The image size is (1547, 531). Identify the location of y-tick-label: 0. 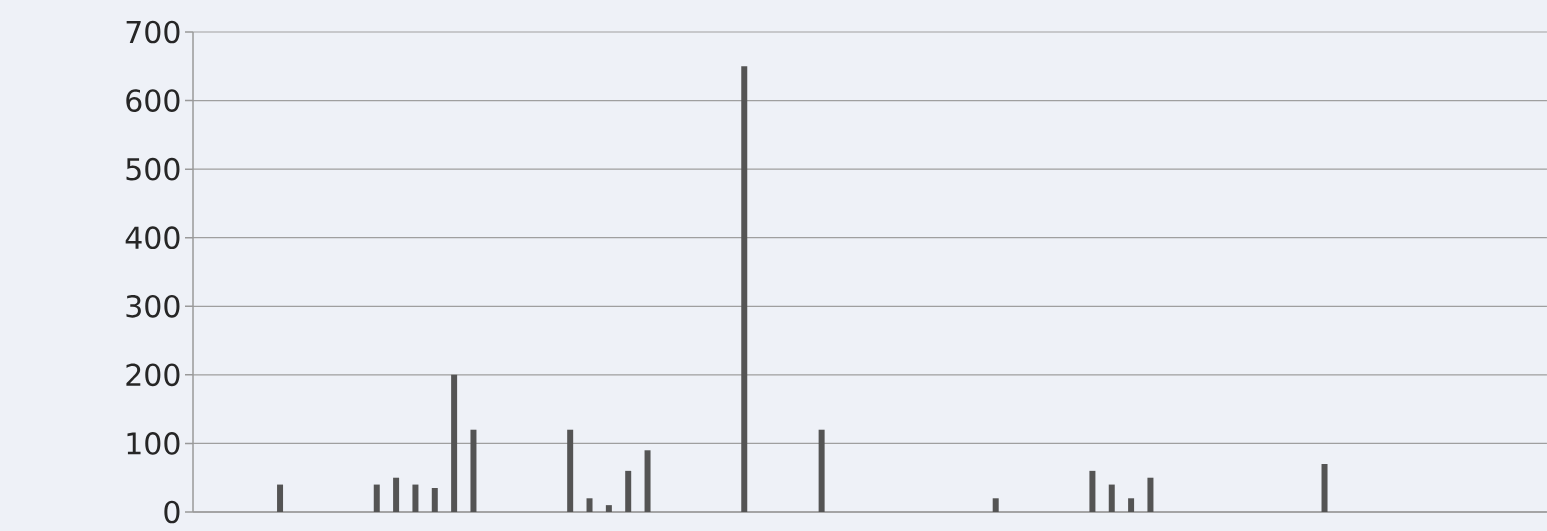
(172, 512).